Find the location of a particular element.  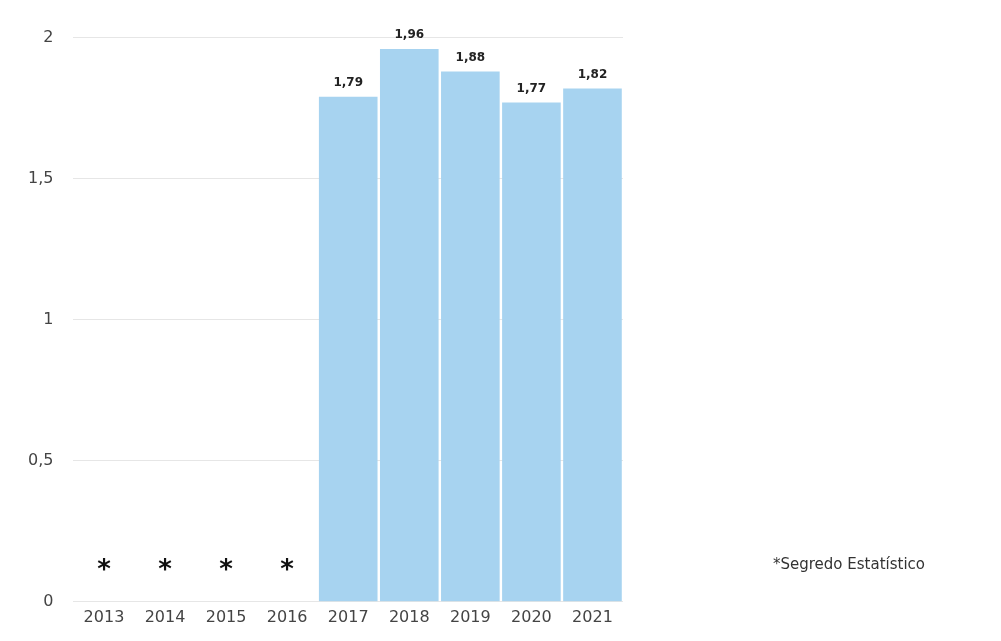

data-label: 1,79 is located at coordinates (348, 81).